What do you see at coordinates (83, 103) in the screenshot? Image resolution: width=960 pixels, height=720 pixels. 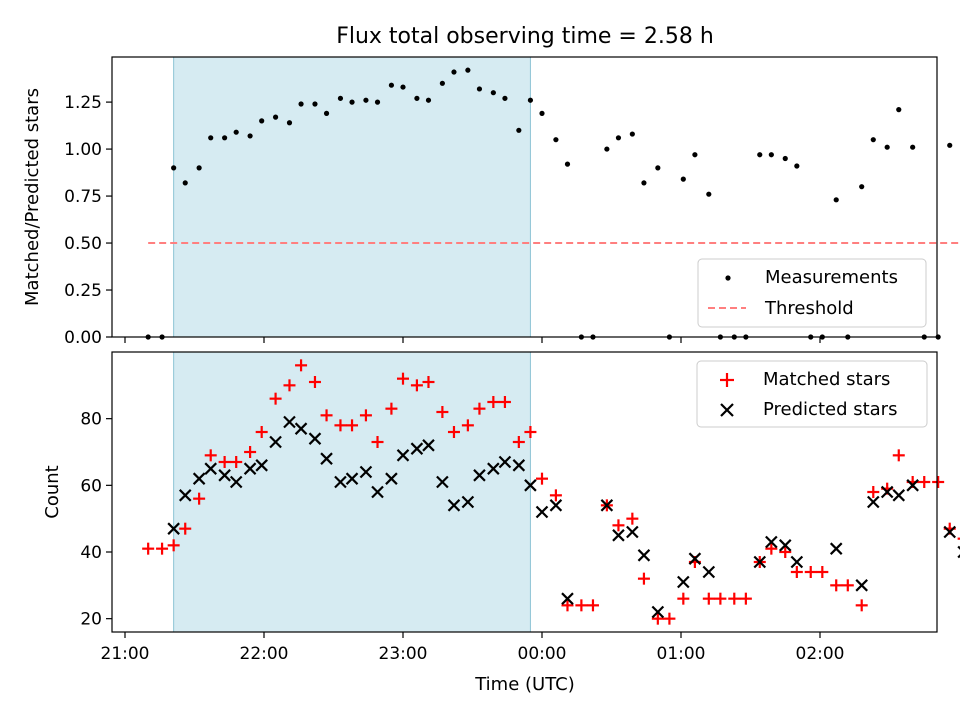 I see `top-ytick-label: 1.25` at bounding box center [83, 103].